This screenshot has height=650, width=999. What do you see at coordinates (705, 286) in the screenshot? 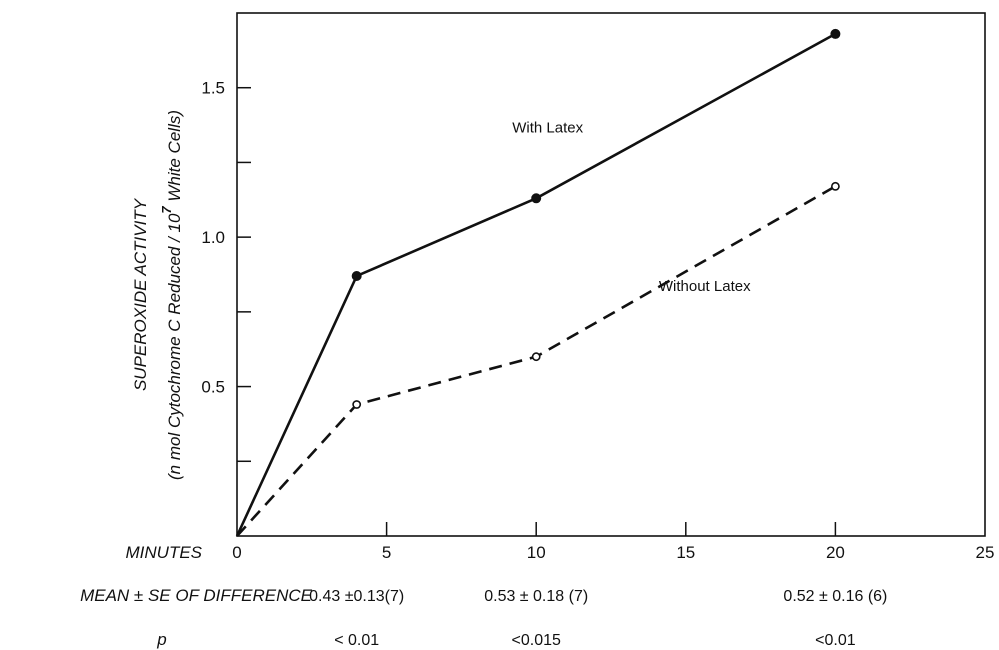
I see `series-label: Without Latex` at bounding box center [705, 286].